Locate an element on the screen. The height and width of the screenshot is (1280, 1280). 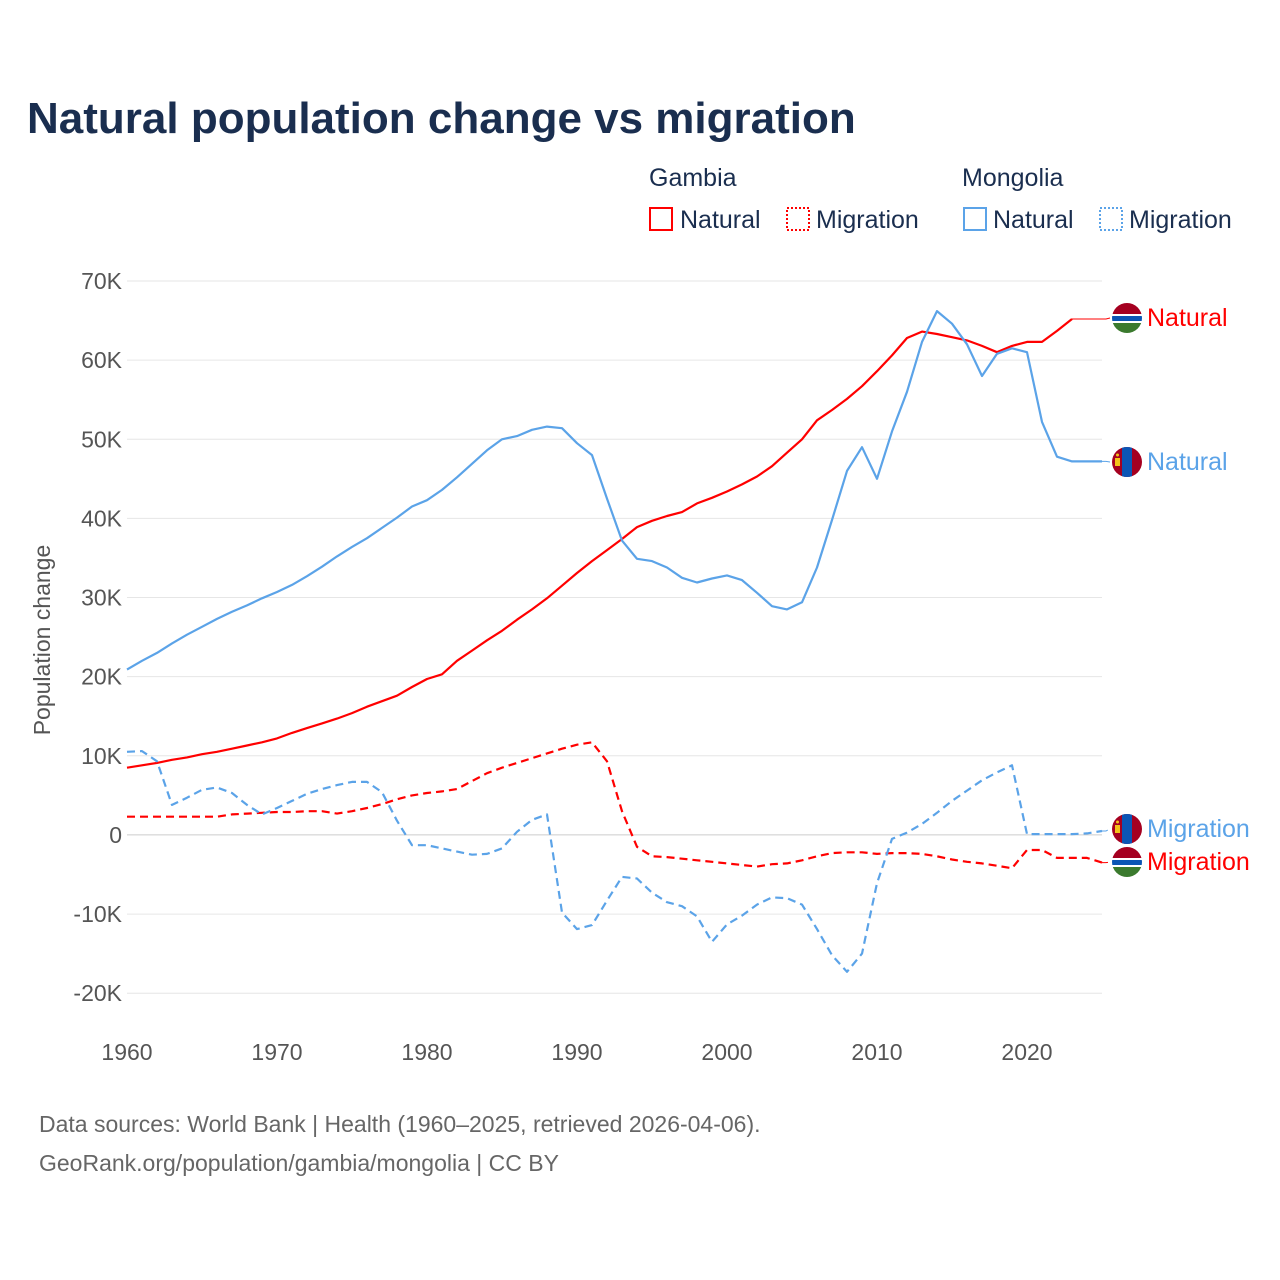
legend-swatch-mongolia-natural is located at coordinates (975, 219).